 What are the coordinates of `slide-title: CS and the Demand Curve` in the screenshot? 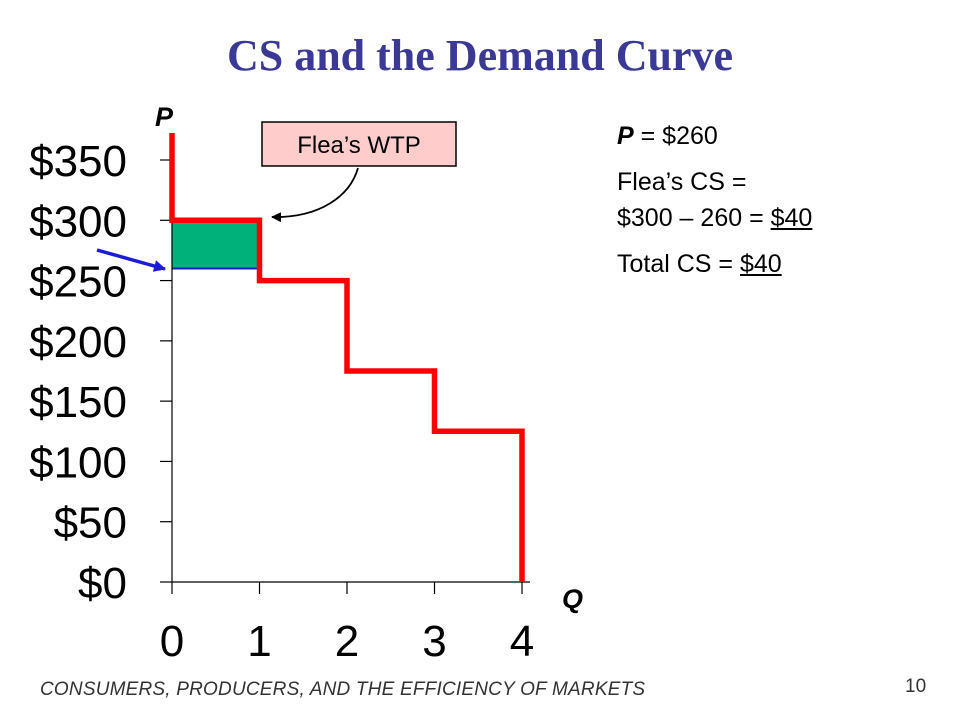 It's located at (480, 55).